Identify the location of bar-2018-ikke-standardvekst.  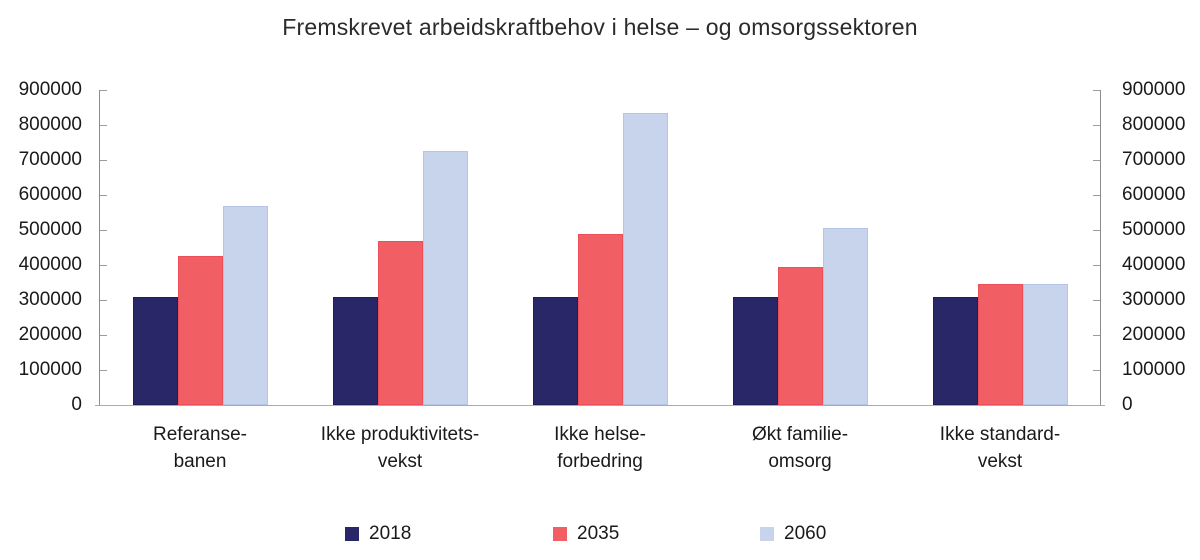
(955, 350).